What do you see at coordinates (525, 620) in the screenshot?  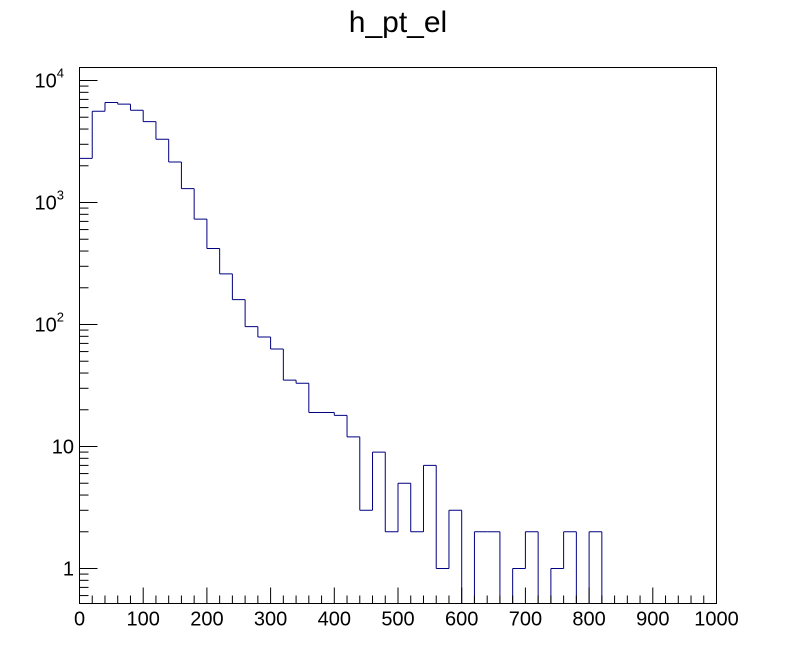 I see `x-tick-label: 700` at bounding box center [525, 620].